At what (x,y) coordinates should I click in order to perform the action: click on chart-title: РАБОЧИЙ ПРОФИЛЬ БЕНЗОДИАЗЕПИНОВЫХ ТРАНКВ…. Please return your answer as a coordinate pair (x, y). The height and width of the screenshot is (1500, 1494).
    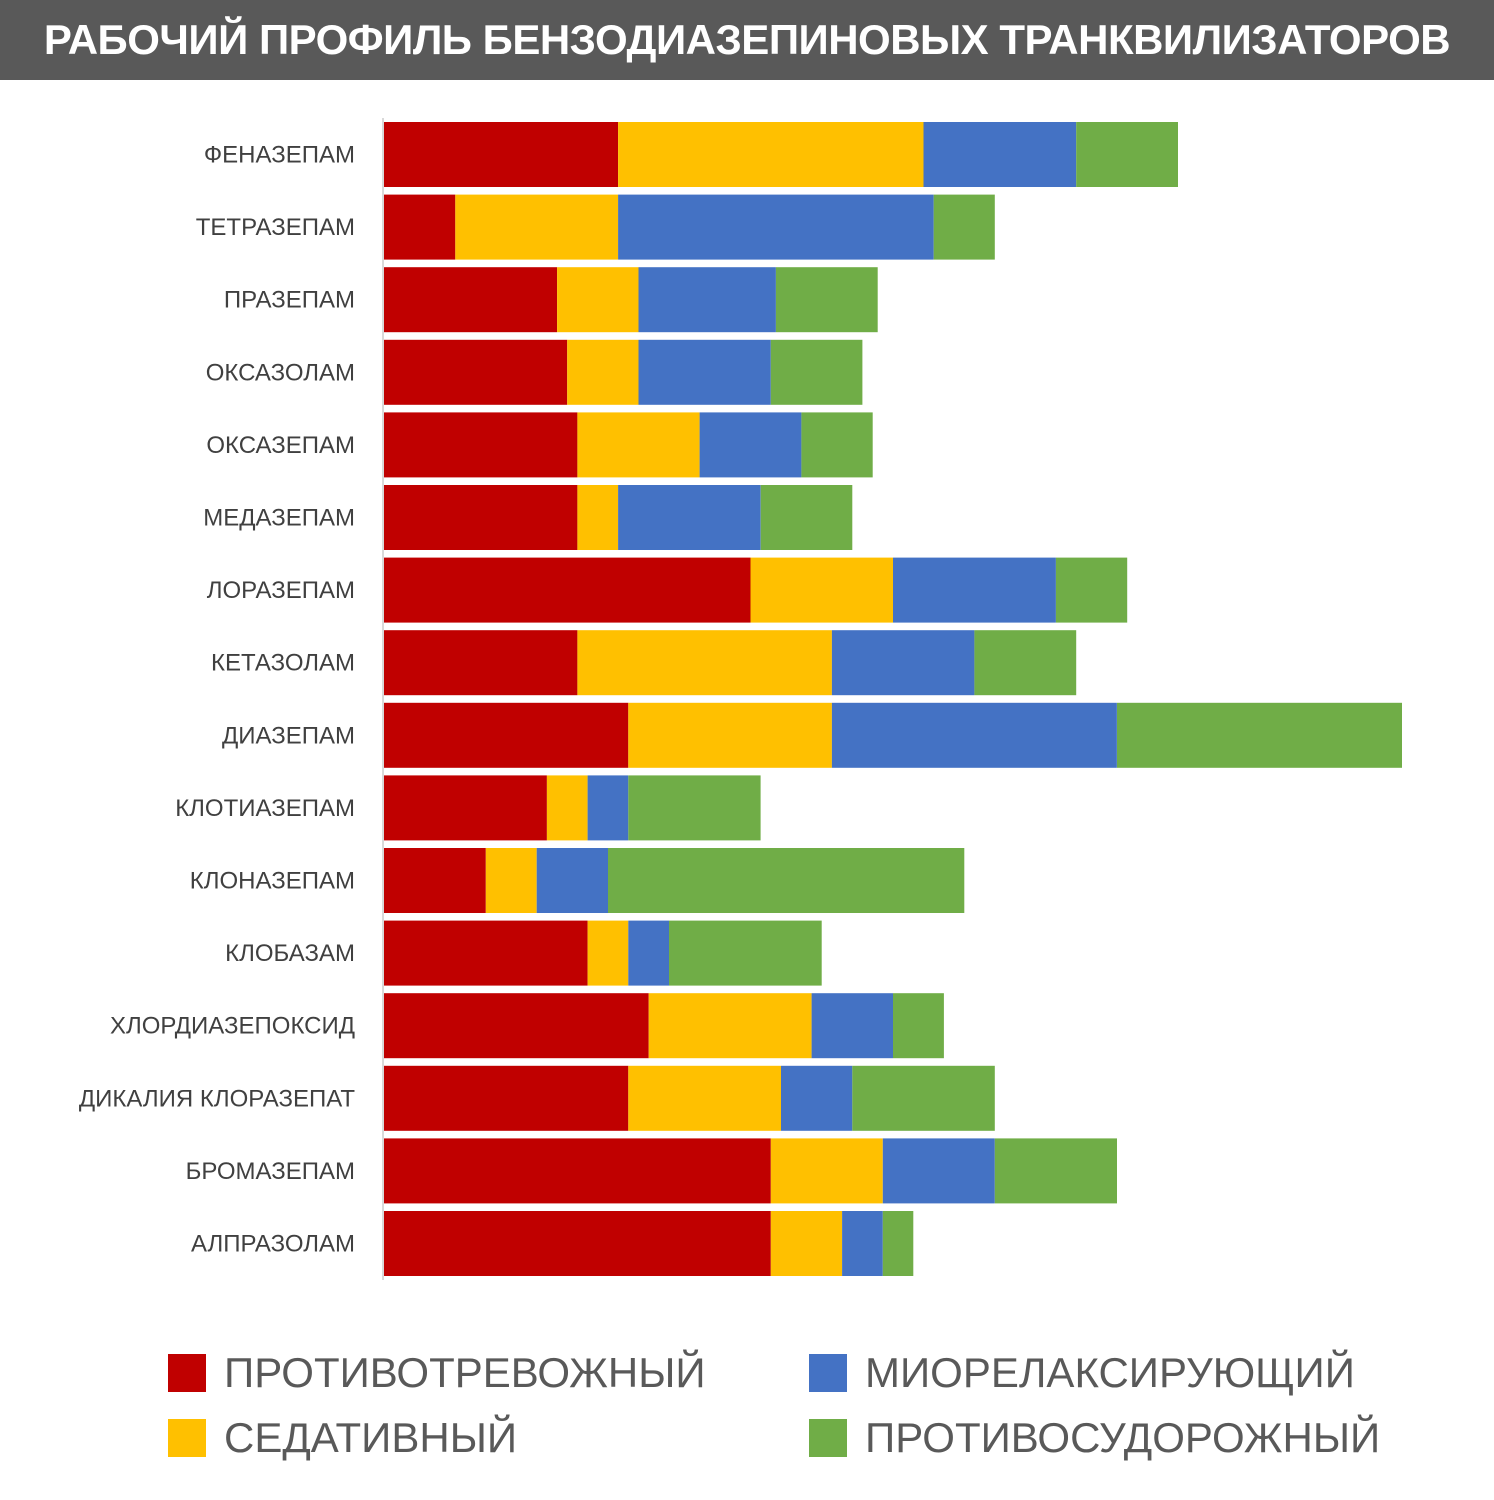
    Looking at the image, I should click on (747, 39).